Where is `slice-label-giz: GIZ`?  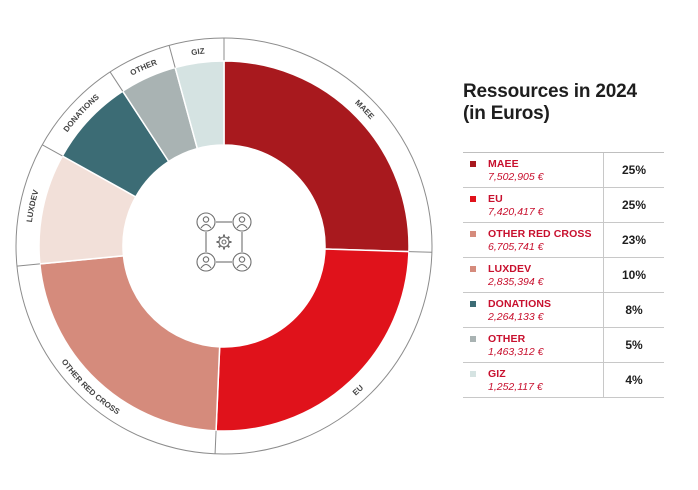
slice-label-giz: GIZ is located at coordinates (198, 51).